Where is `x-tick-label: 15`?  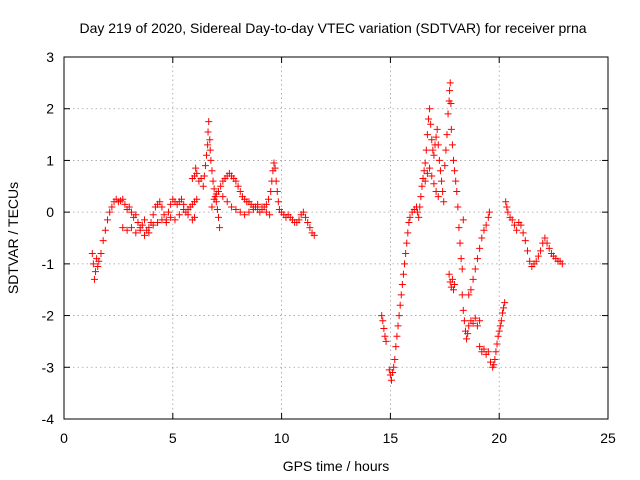 x-tick-label: 15 is located at coordinates (391, 438).